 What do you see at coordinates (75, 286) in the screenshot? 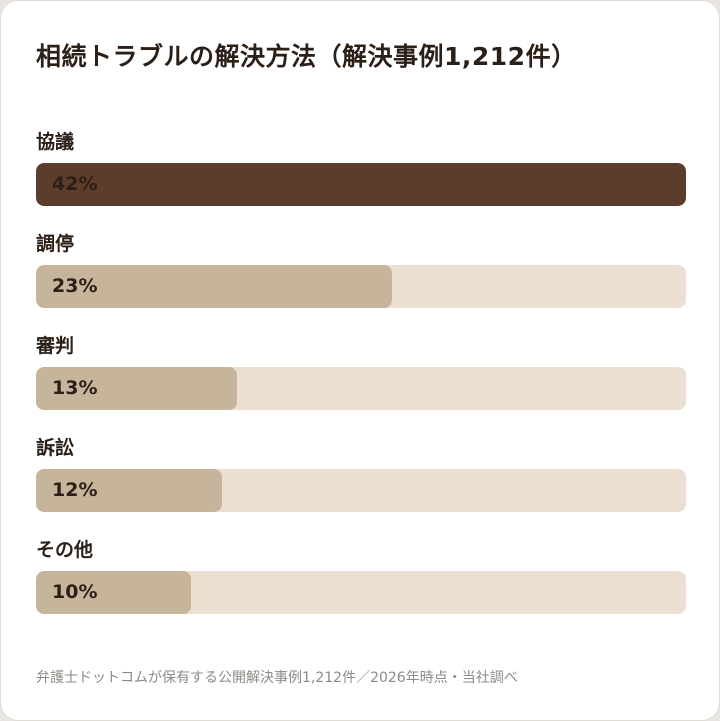
I see `value-label: 23%` at bounding box center [75, 286].